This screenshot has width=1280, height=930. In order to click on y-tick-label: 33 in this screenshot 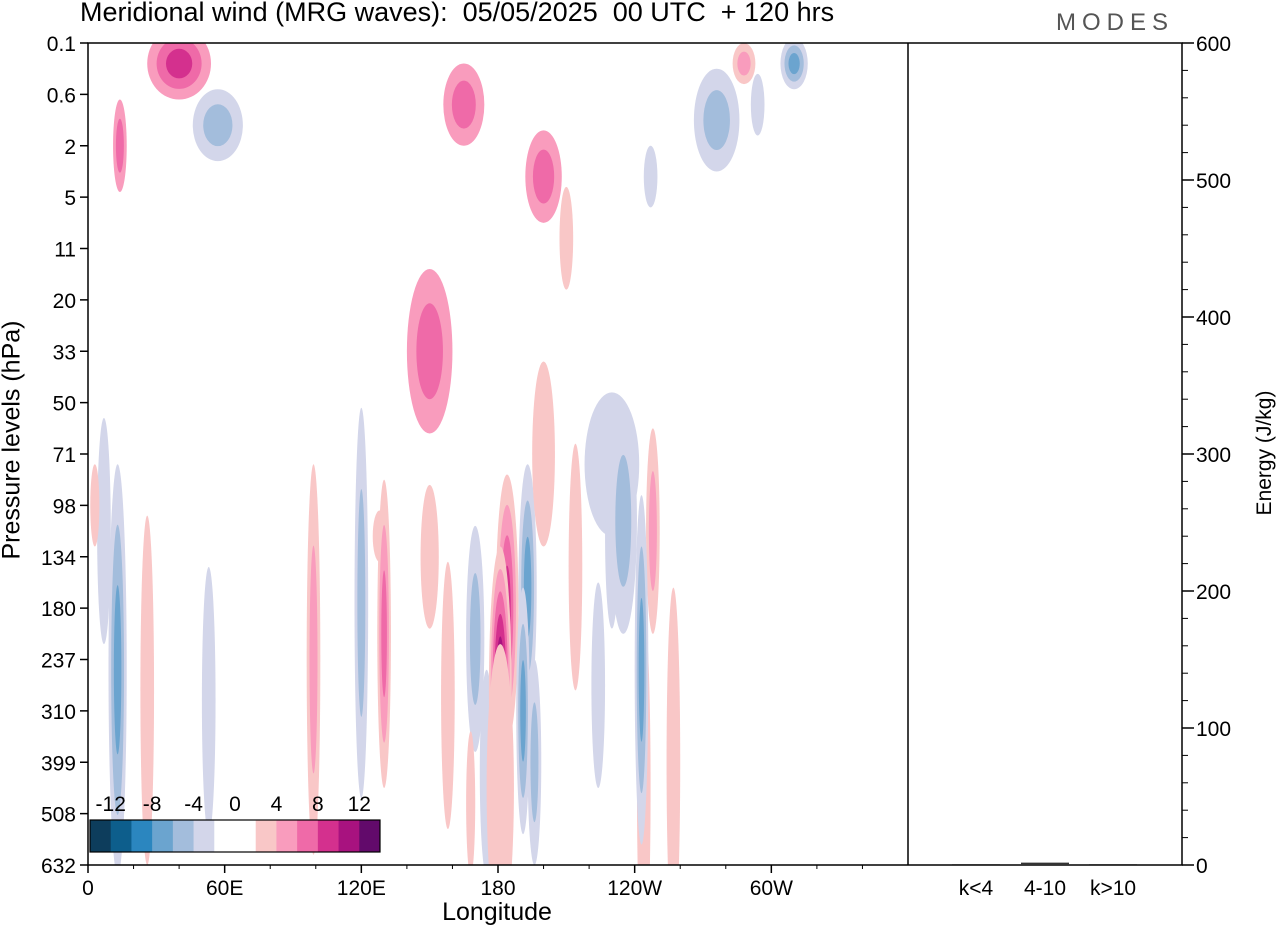, I will do `click(64, 352)`.